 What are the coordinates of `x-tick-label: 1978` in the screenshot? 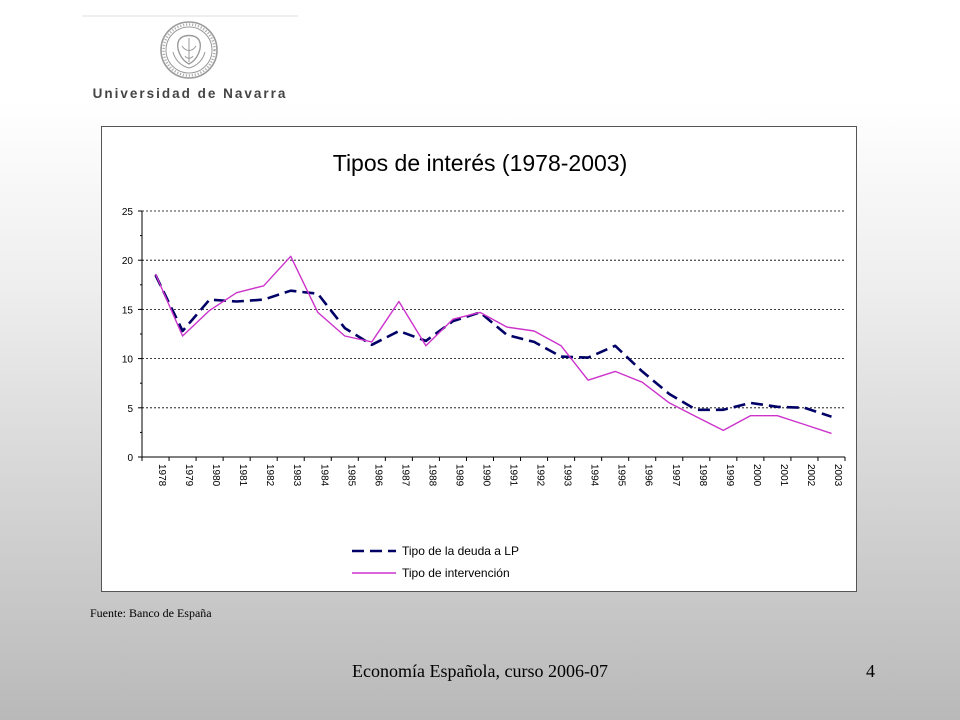 It's located at (161, 475).